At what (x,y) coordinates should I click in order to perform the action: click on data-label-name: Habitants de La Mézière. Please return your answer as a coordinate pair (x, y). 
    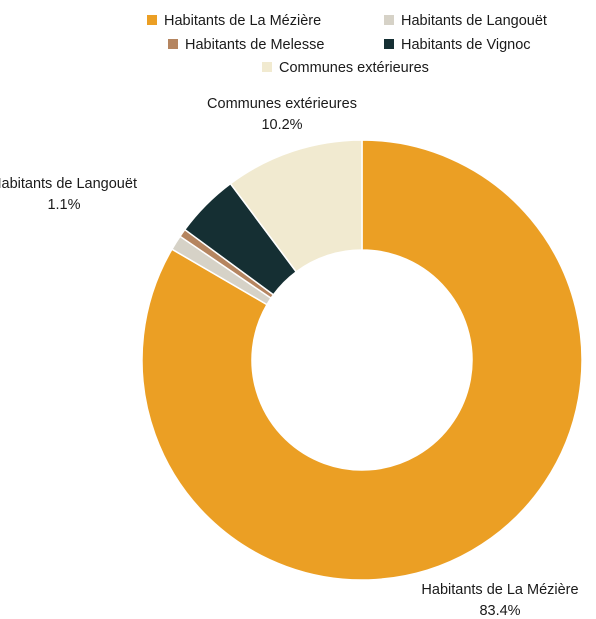
    Looking at the image, I should click on (499, 590).